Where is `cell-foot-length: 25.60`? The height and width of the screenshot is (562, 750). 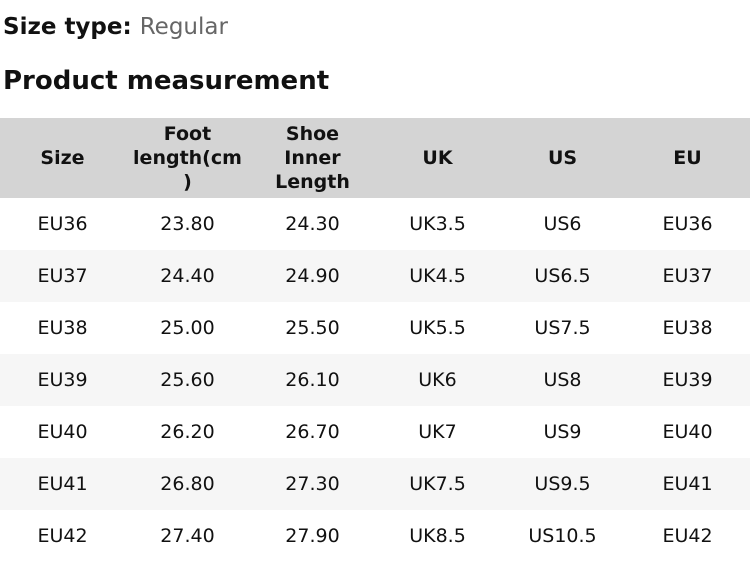
cell-foot-length: 25.60 is located at coordinates (187, 379).